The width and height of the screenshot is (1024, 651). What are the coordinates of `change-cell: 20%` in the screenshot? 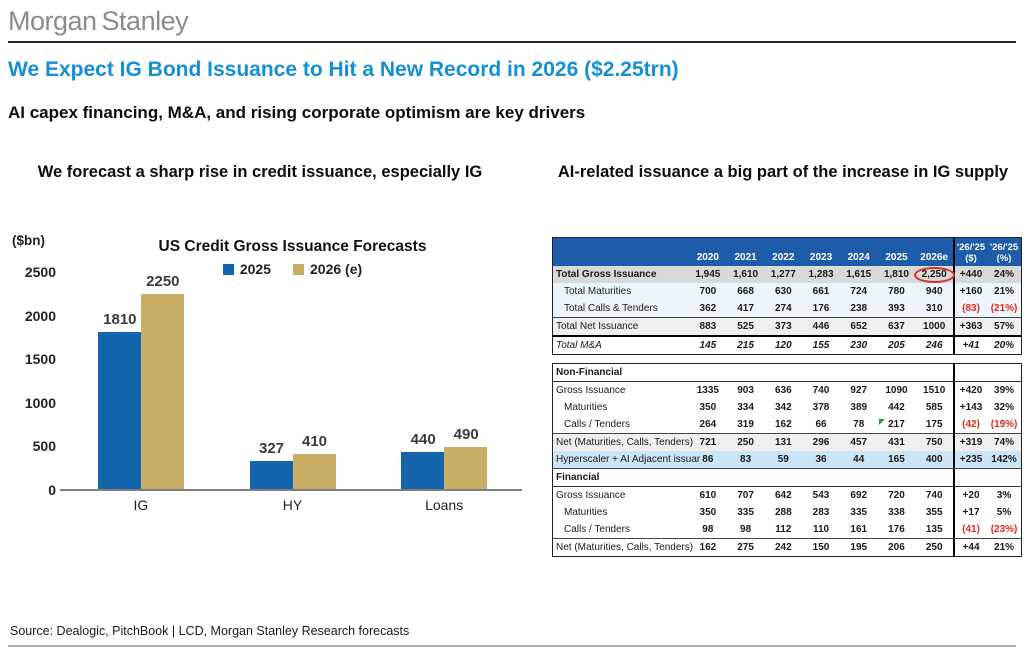 It's located at (1004, 345).